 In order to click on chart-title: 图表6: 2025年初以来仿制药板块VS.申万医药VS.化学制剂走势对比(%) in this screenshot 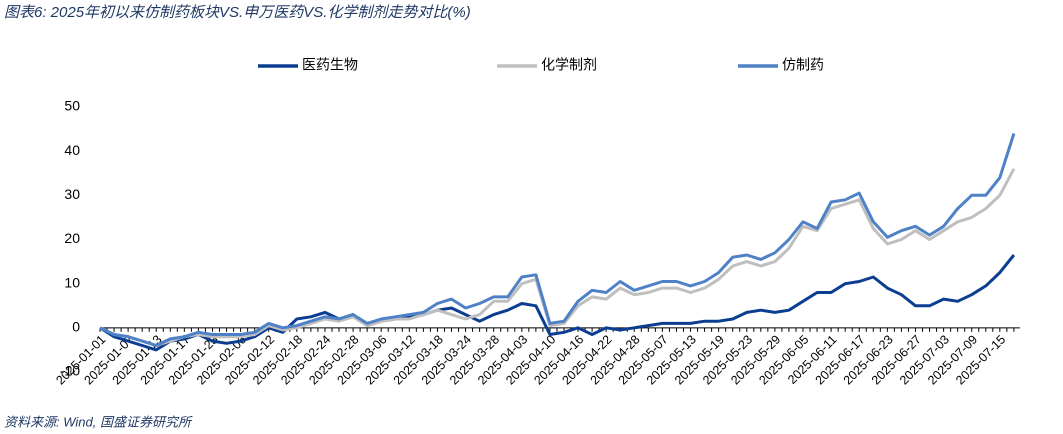, I will do `click(237, 12)`.